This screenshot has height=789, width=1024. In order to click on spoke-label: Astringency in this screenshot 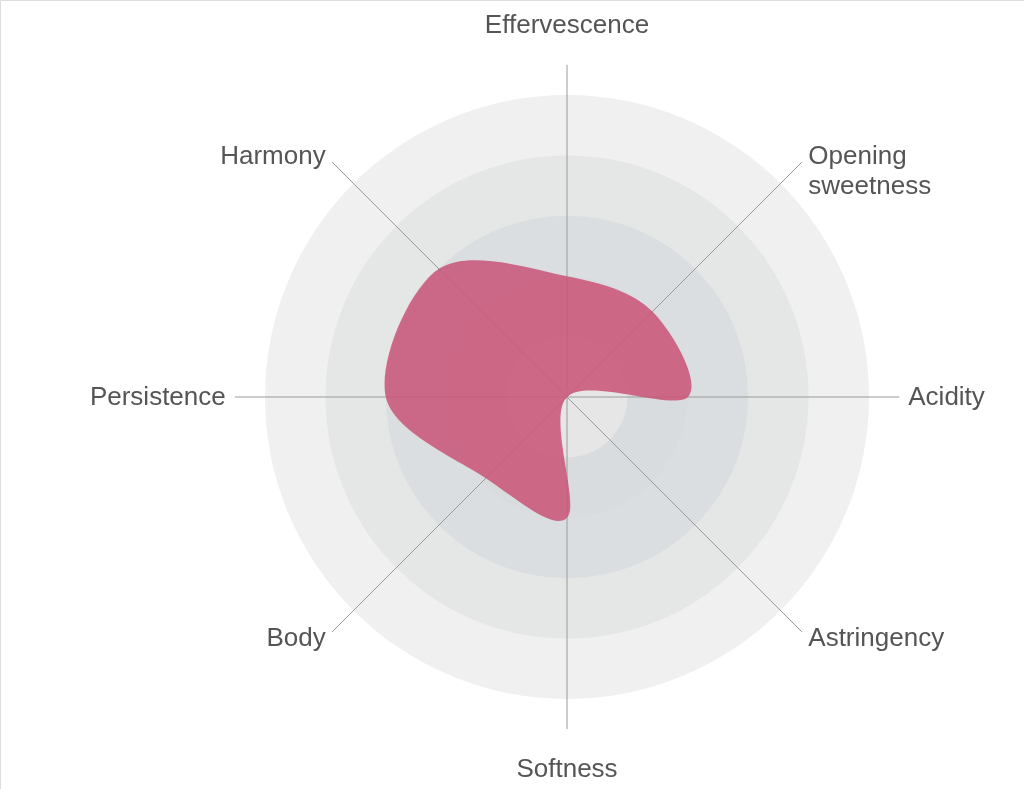, I will do `click(876, 637)`.